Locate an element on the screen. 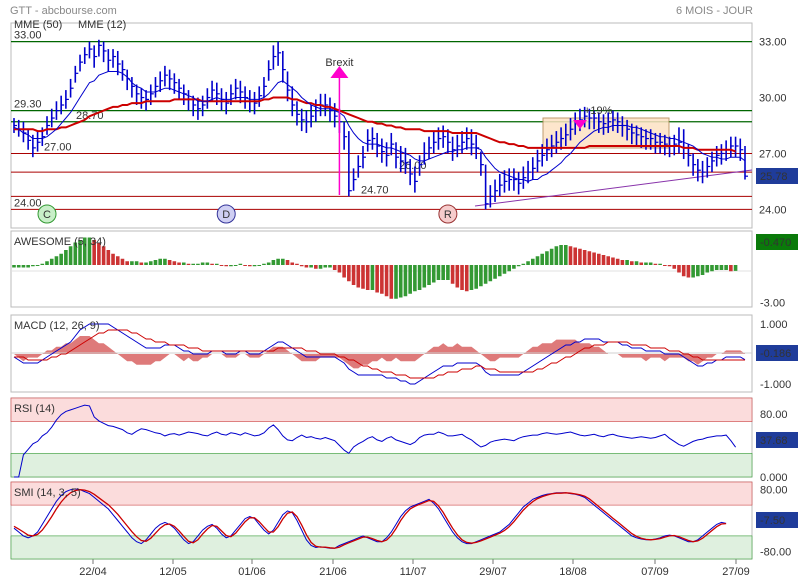 This screenshot has width=800, height=580. macd-last-value: -0.186 is located at coordinates (775, 354).